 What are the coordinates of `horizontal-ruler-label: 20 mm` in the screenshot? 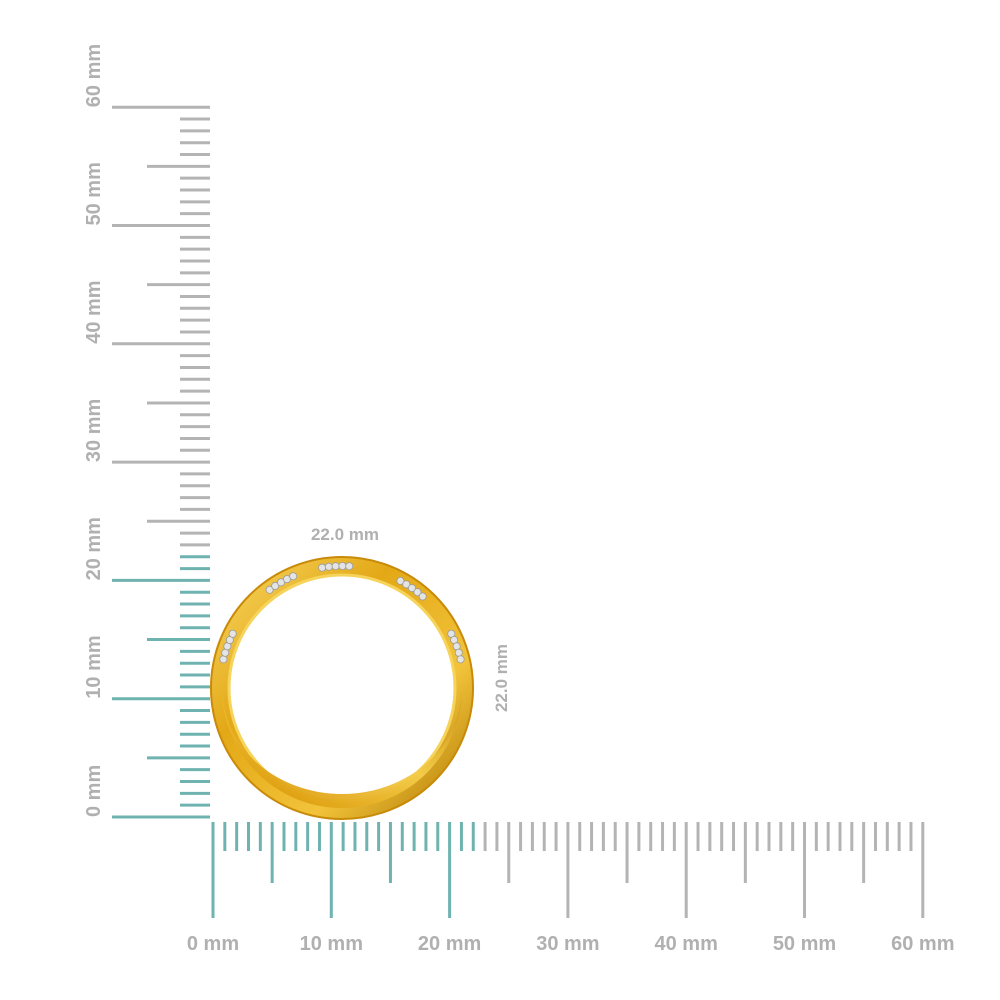 It's located at (449, 944).